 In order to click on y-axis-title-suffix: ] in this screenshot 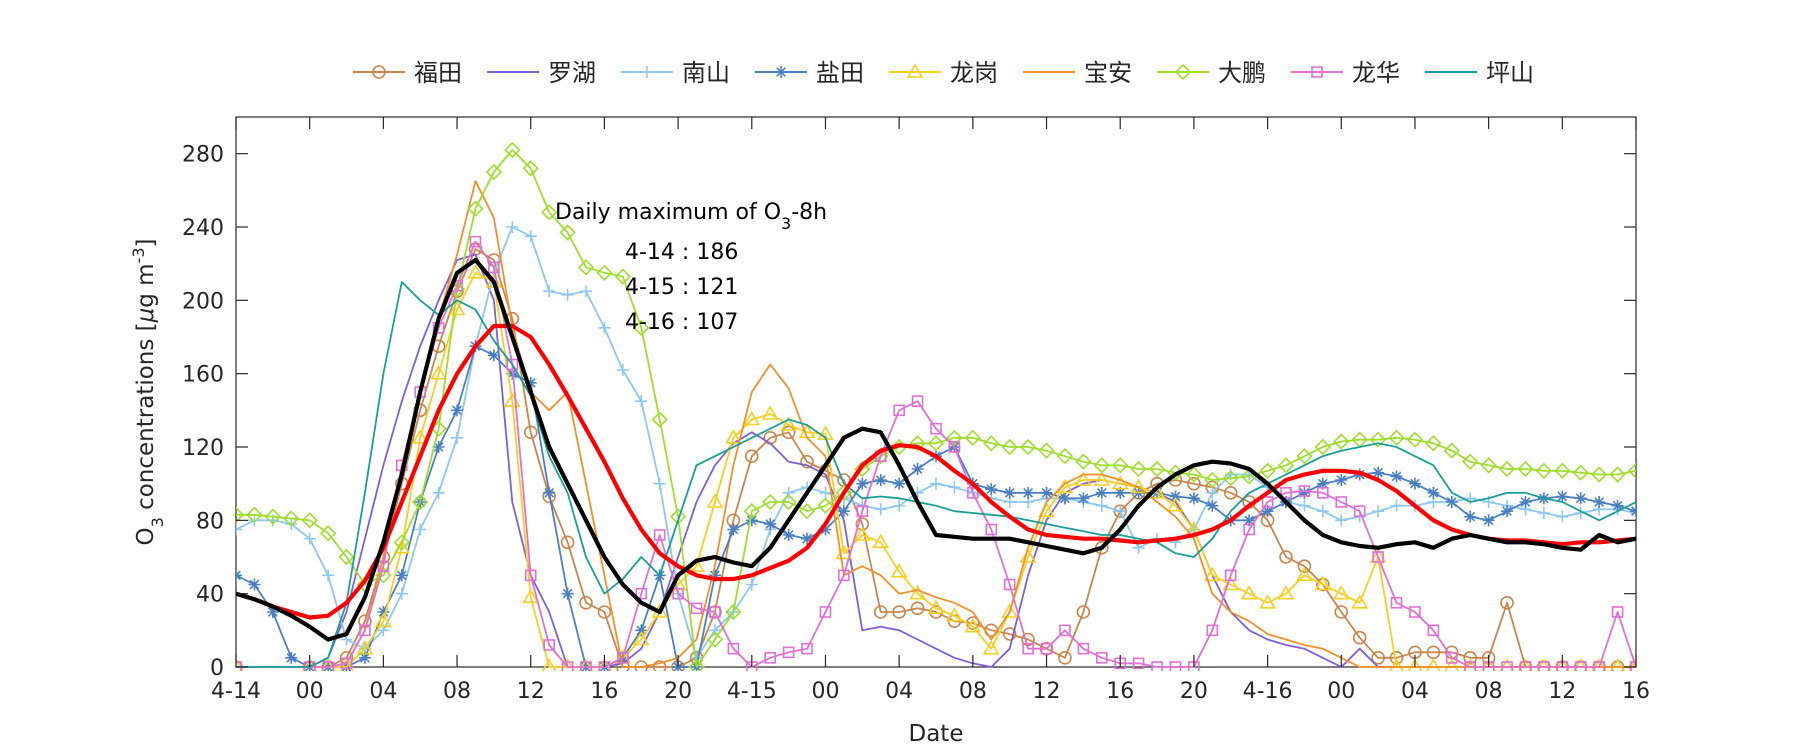, I will do `click(146, 242)`.